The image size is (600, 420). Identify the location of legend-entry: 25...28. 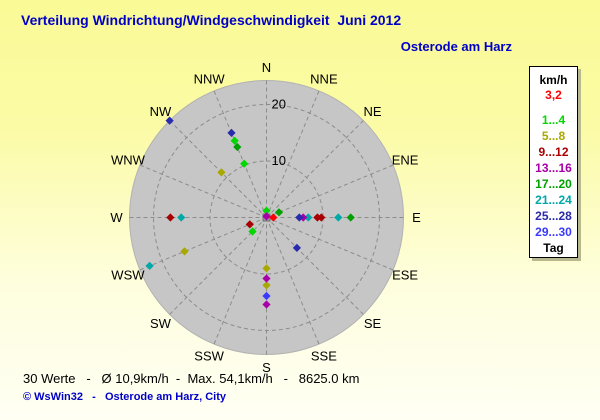
(553, 216).